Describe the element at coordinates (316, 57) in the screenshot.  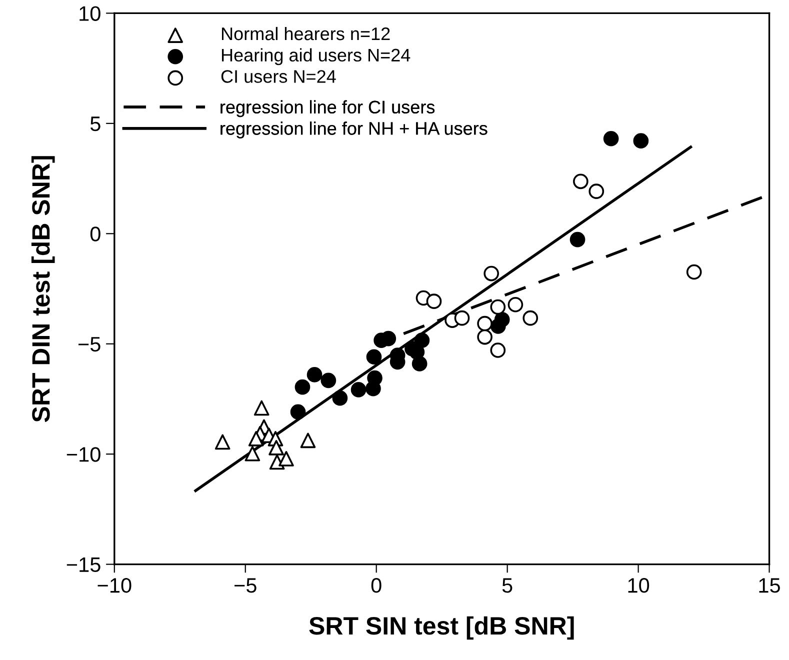
I see `legend-label: Hearing aid users N=24` at that location.